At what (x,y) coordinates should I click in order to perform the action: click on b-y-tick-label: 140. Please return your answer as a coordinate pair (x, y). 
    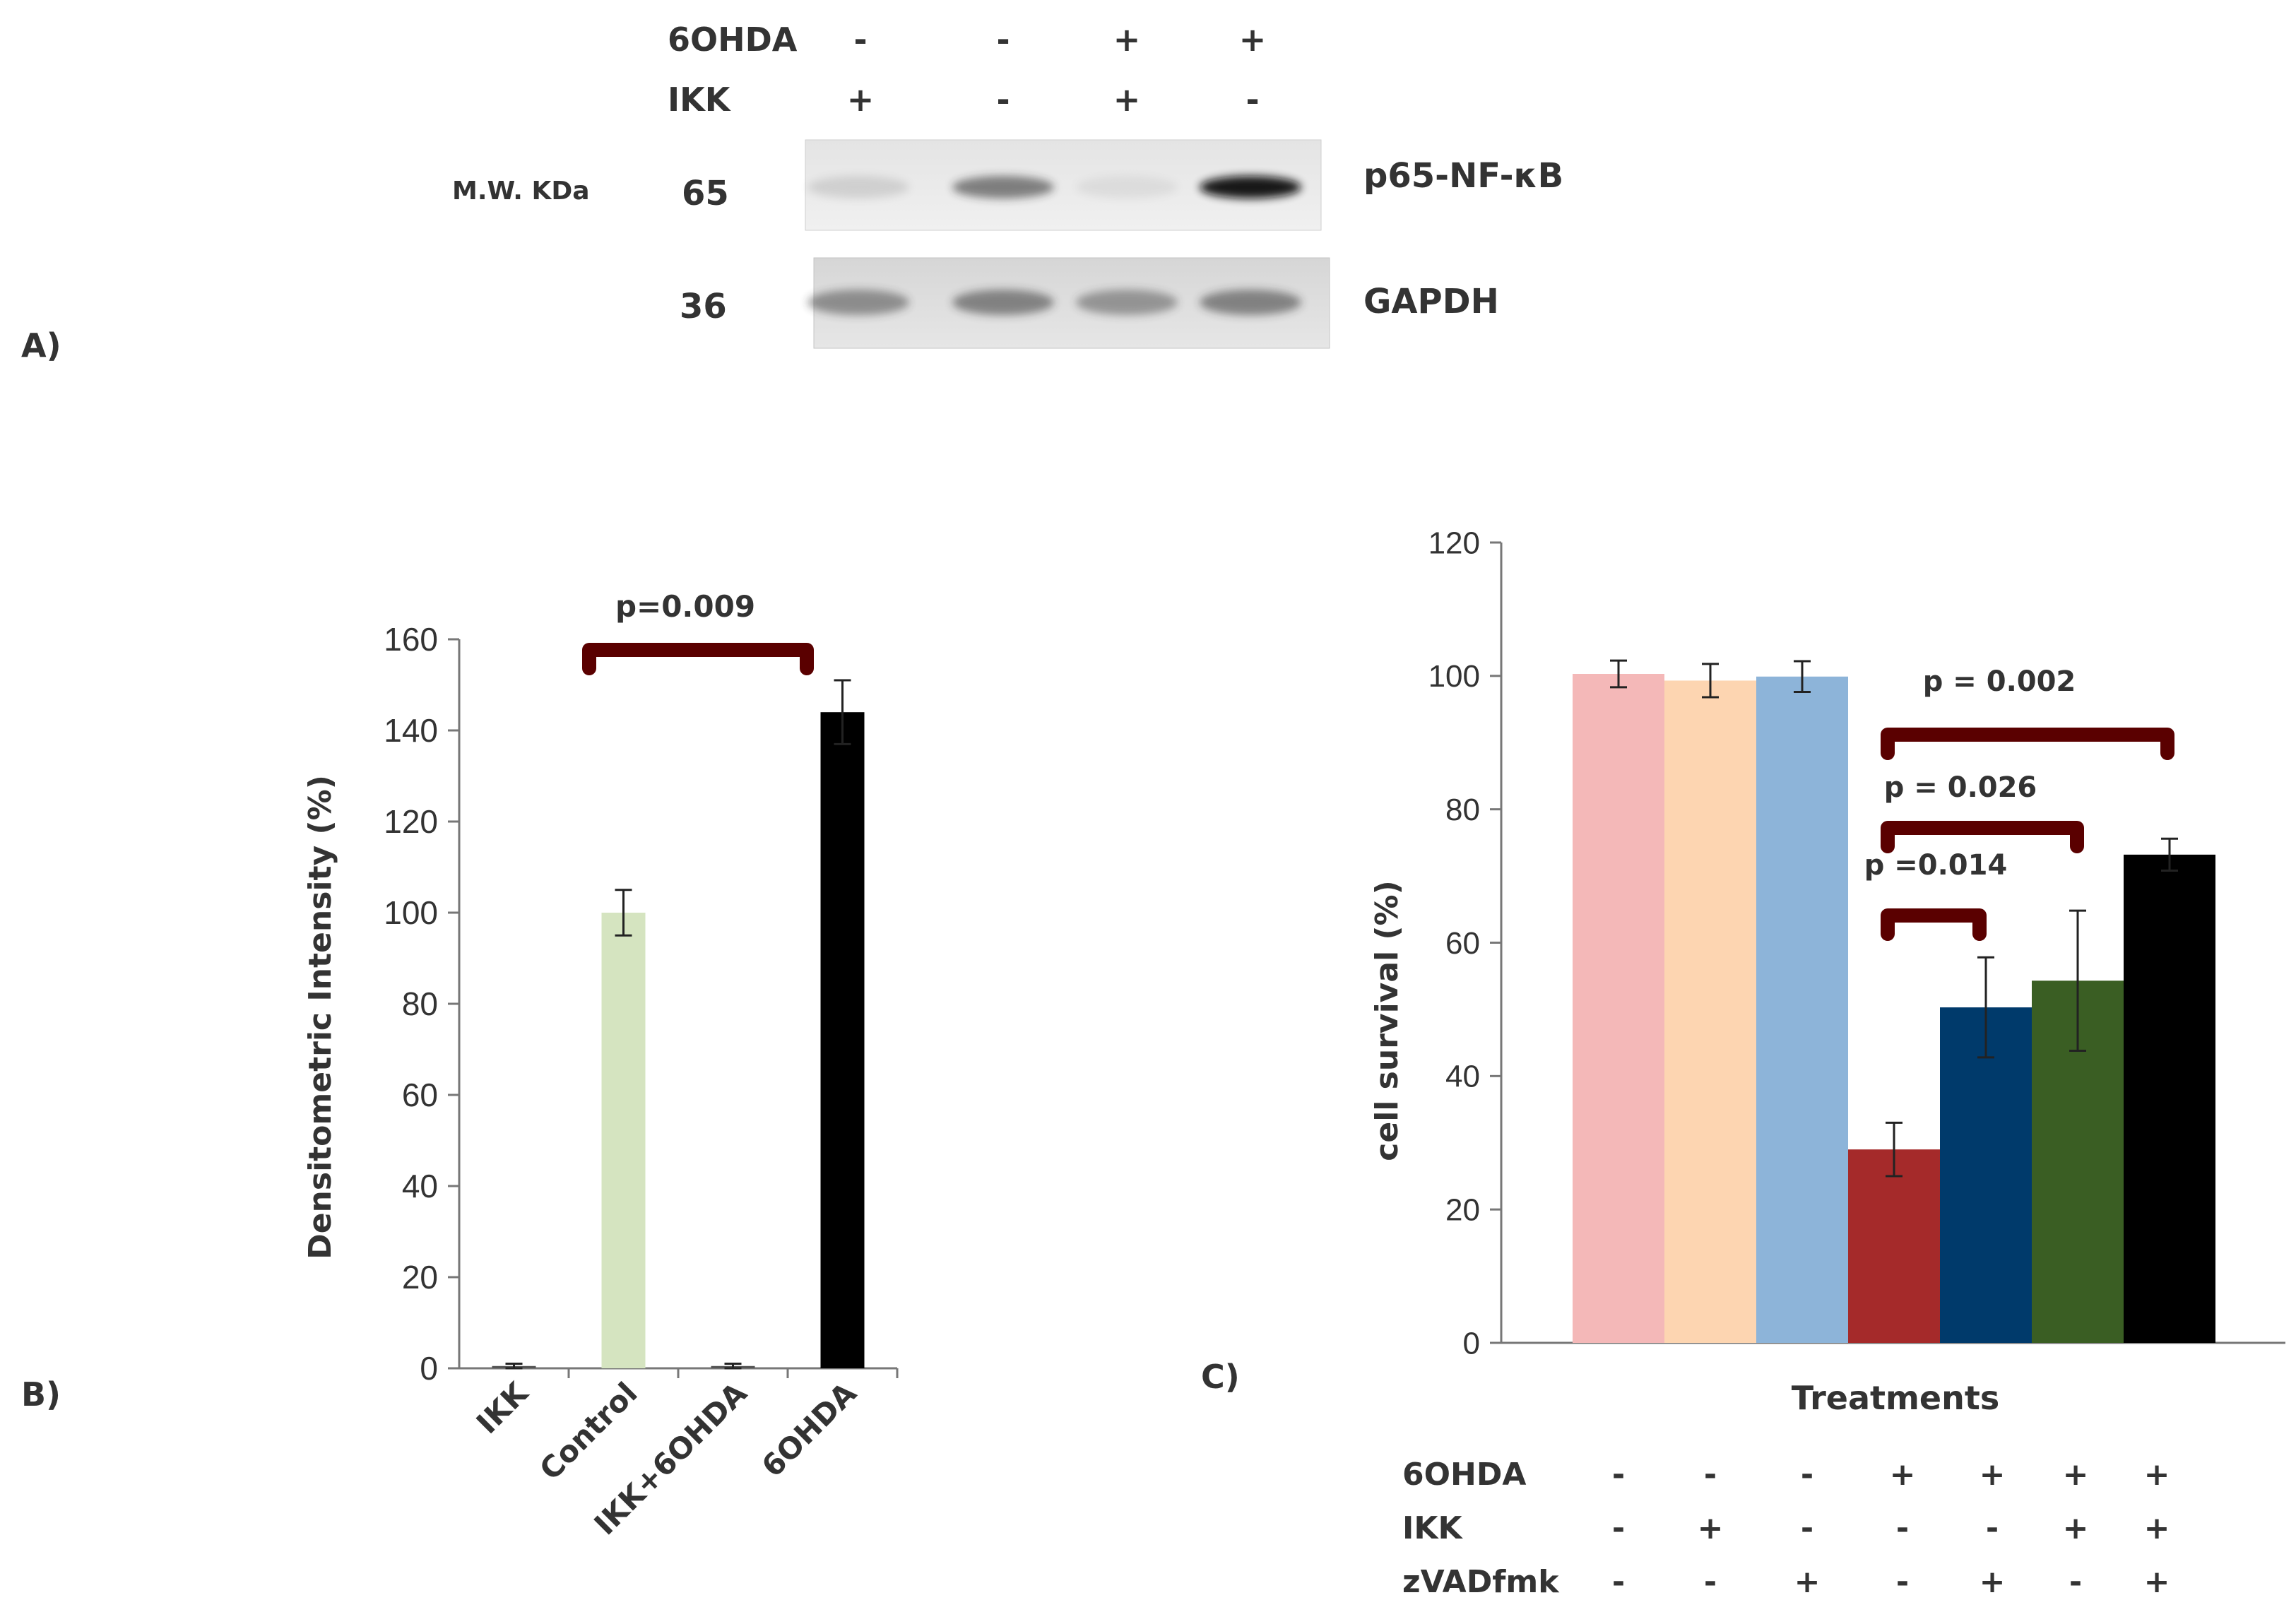
    Looking at the image, I should click on (411, 730).